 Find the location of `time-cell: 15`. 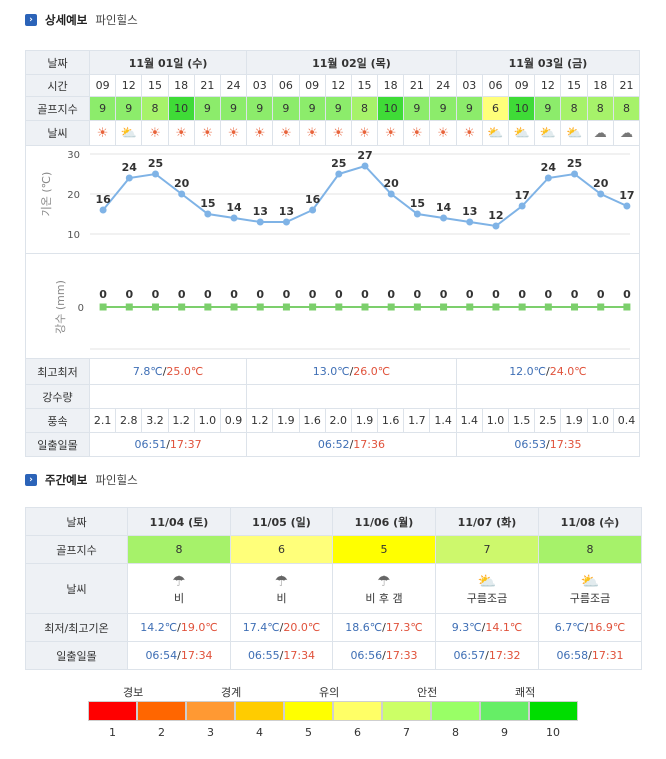

time-cell: 15 is located at coordinates (155, 85).